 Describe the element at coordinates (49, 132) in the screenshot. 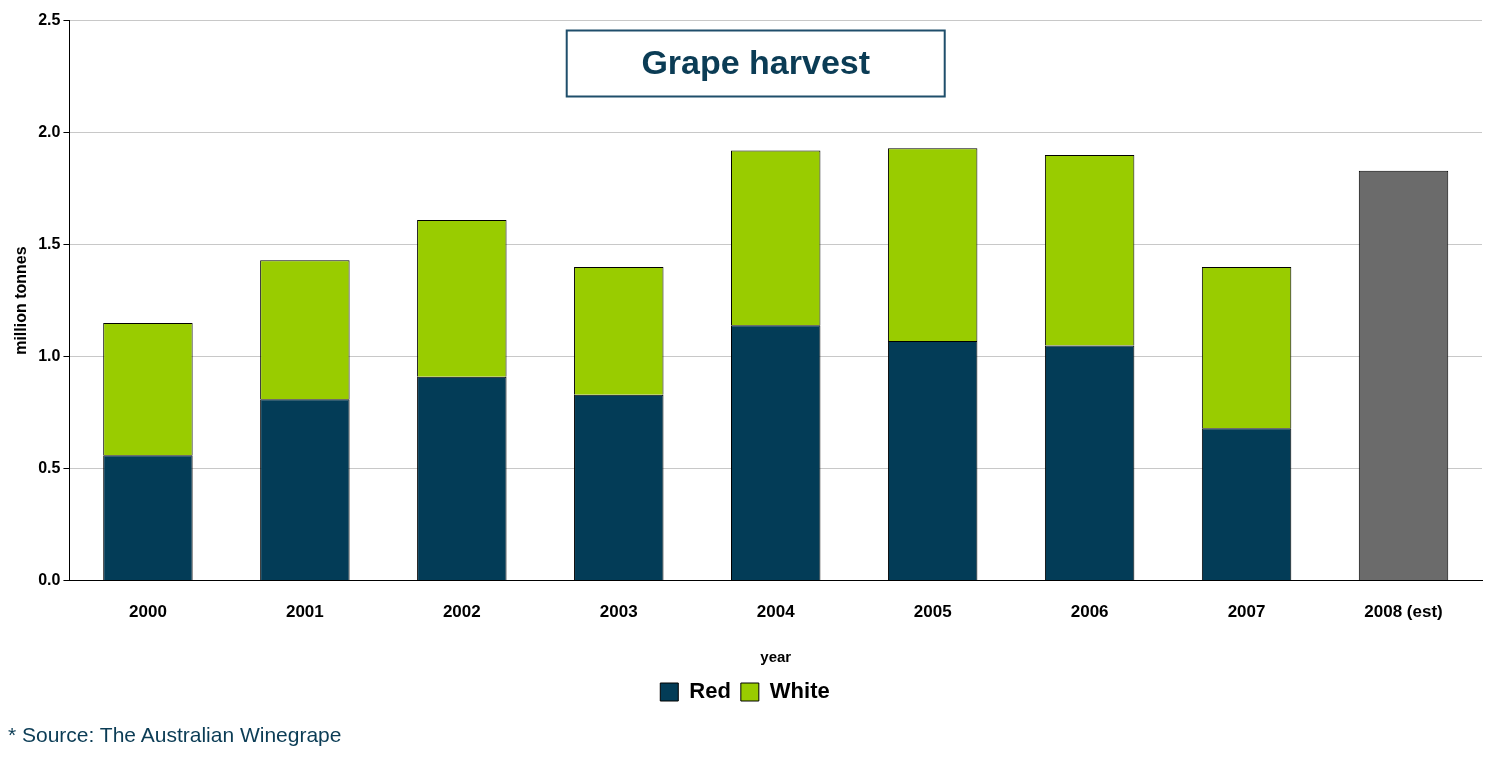

I see `y-tick-label: 2.0` at that location.